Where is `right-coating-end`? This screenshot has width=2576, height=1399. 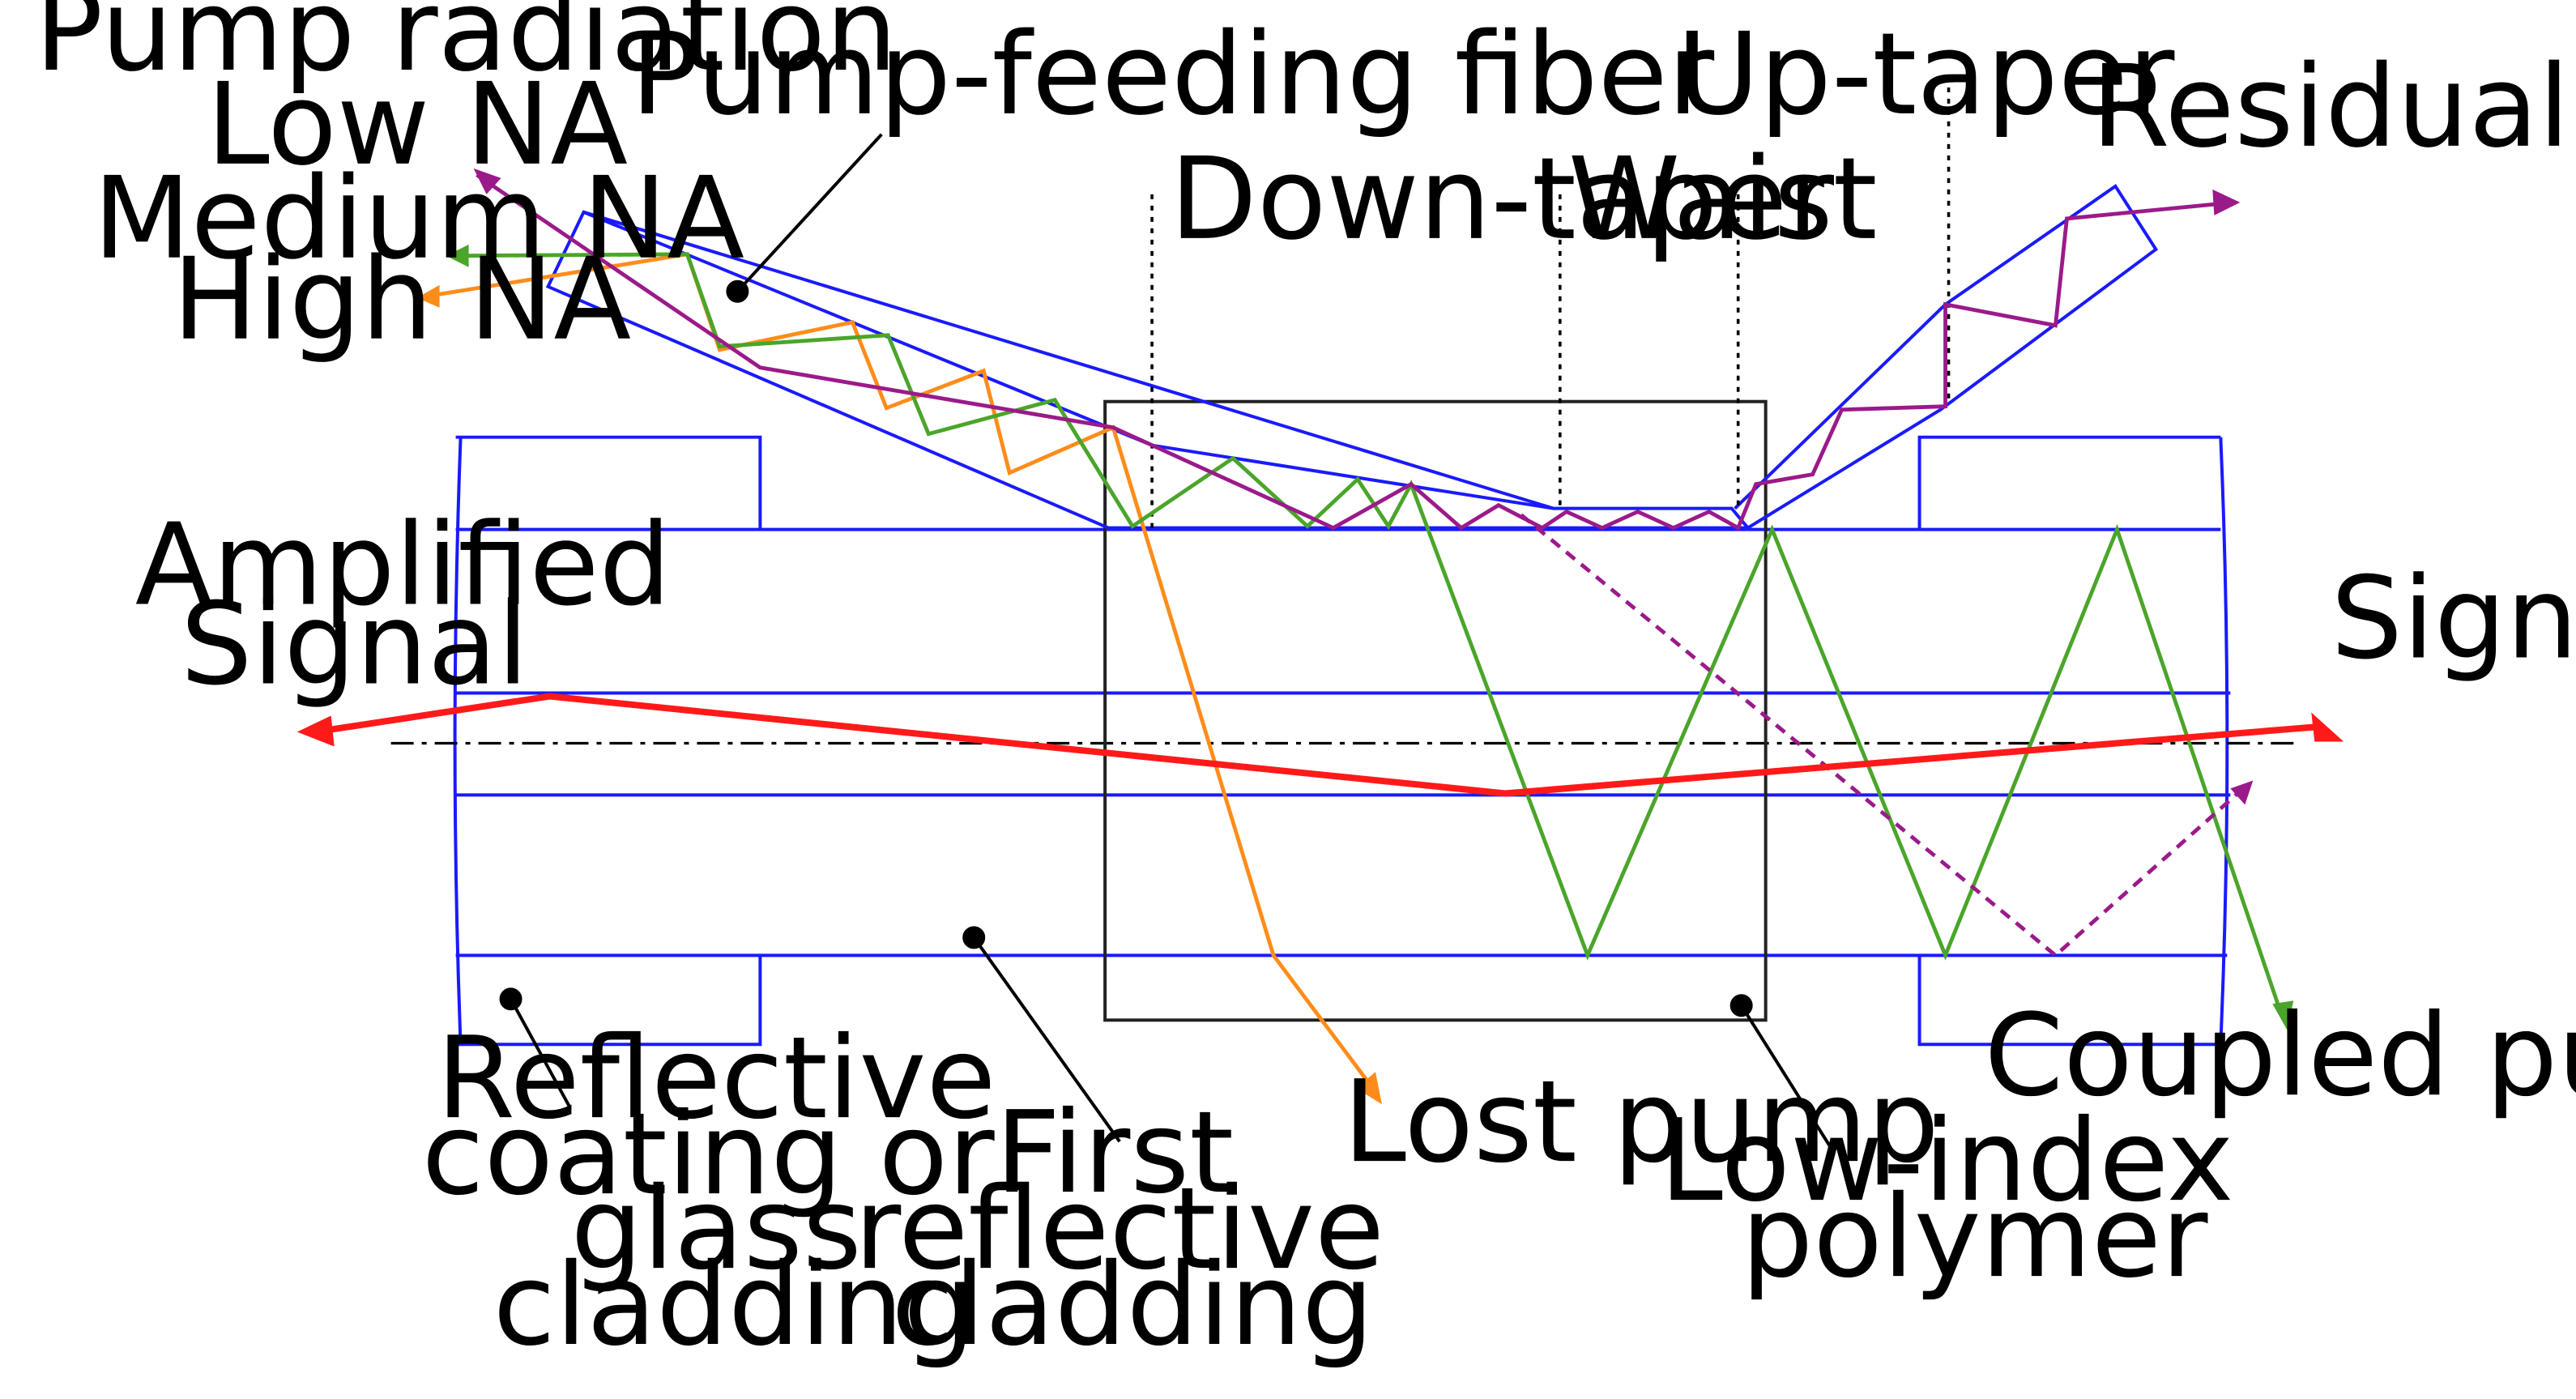
right-coating-end is located at coordinates (2224, 741).